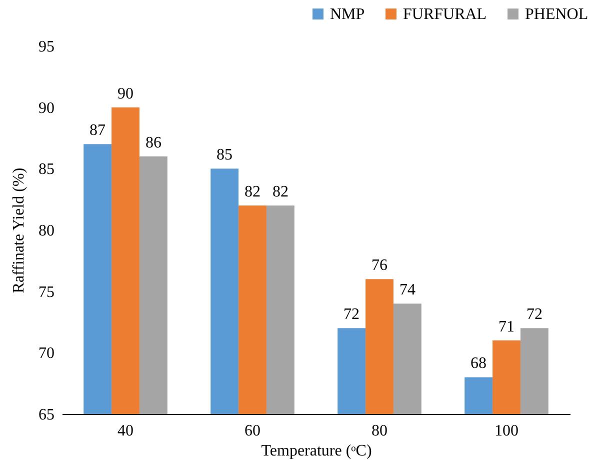 This screenshot has width=609, height=475. Describe the element at coordinates (347, 14) in the screenshot. I see `legend-label: NMP` at that location.